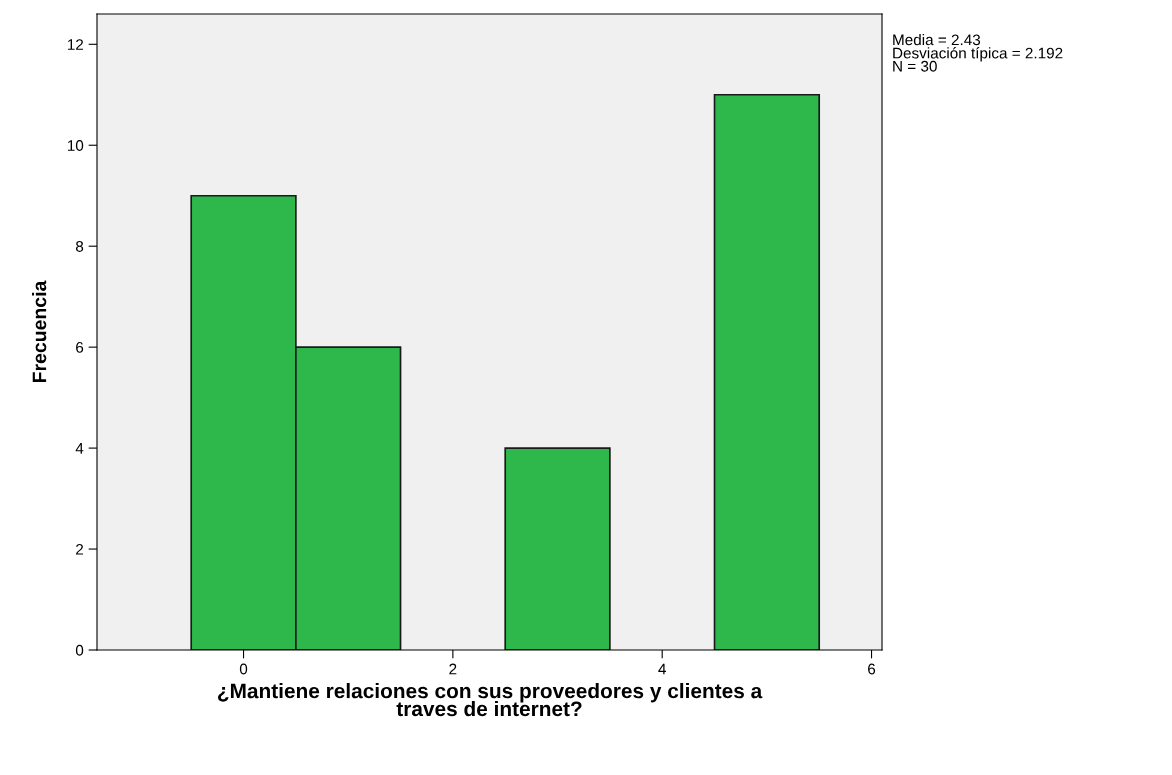  Describe the element at coordinates (978, 53) in the screenshot. I see `text: Media = 2.43 Desviación típica = 2.192 N = 30` at that location.